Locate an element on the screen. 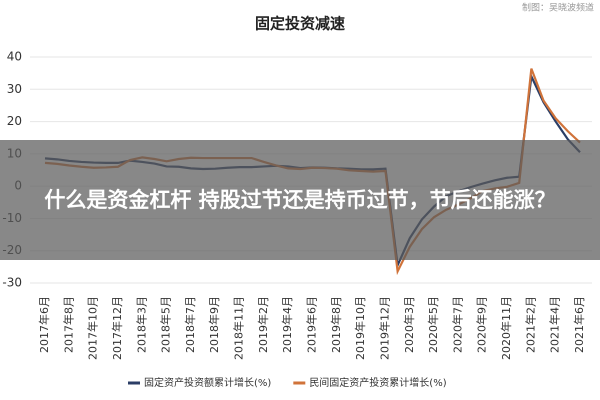  x-tick-label: 2017年12月 is located at coordinates (117, 328).